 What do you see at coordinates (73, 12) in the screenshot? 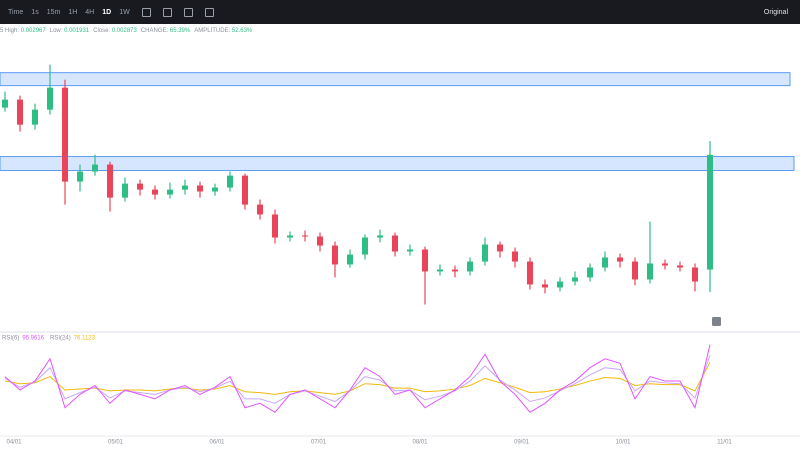
I see `timeframe-button: 1H` at bounding box center [73, 12].